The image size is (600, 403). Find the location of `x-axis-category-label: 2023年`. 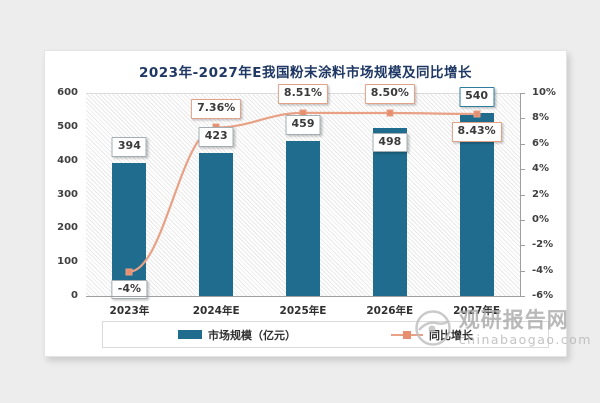

x-axis-category-label: 2023年 is located at coordinates (129, 311).